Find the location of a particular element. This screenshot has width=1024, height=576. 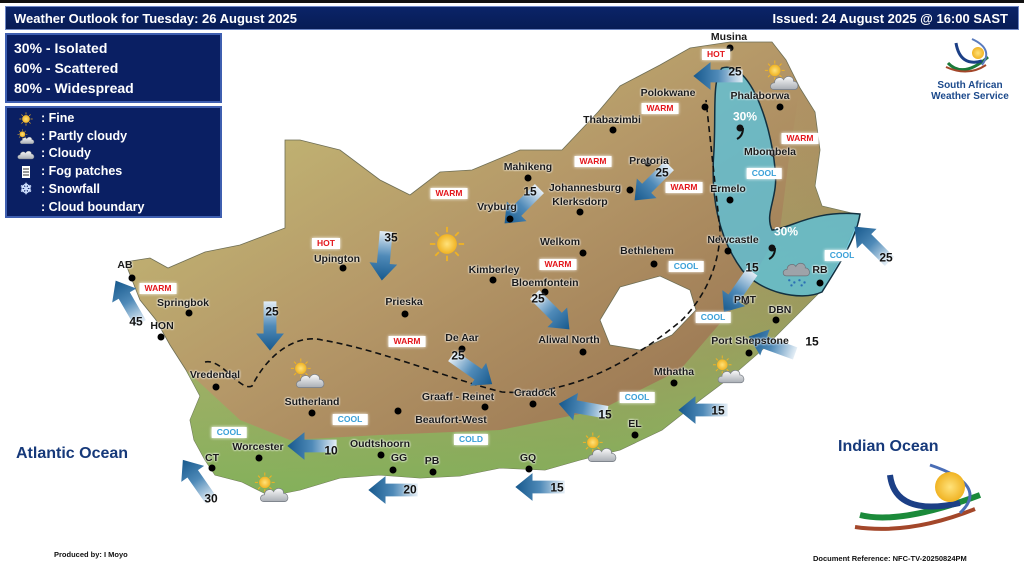

city-label: Klerksdorp is located at coordinates (580, 202).